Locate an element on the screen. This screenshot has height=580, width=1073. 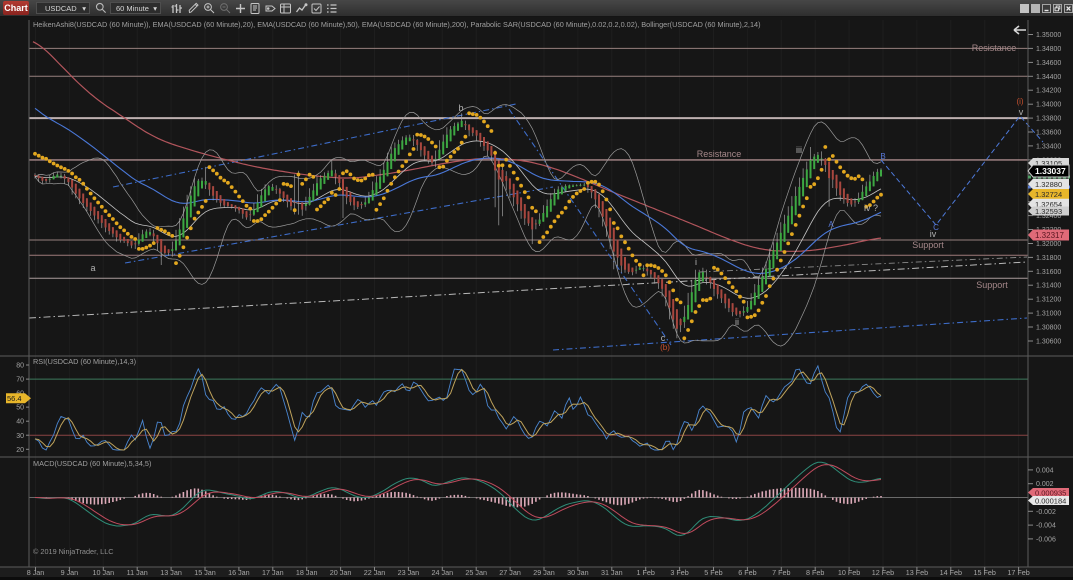
svg-text: a is located at coordinates (92, 268).